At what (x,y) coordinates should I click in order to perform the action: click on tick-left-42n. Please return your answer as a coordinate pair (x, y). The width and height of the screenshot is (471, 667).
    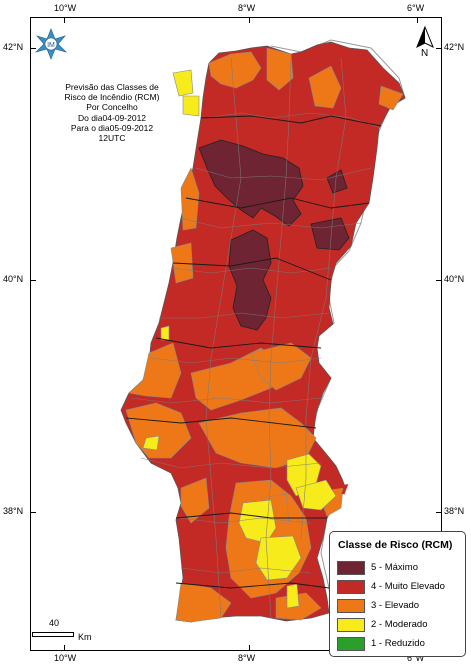
    Looking at the image, I should click on (33, 48).